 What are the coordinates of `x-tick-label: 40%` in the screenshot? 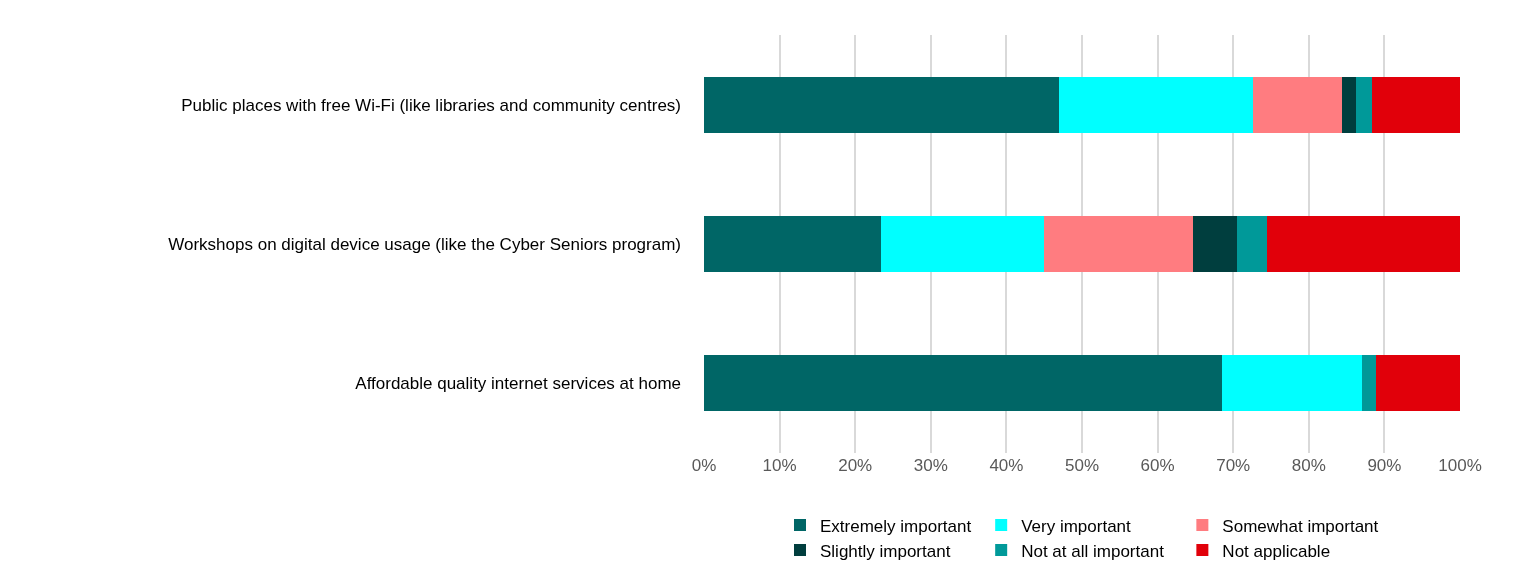 It's located at (1006, 465).